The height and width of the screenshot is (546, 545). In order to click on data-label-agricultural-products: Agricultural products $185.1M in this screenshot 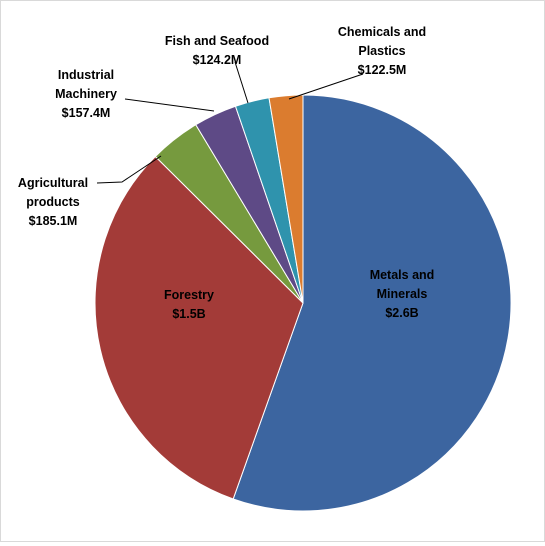, I will do `click(53, 202)`.